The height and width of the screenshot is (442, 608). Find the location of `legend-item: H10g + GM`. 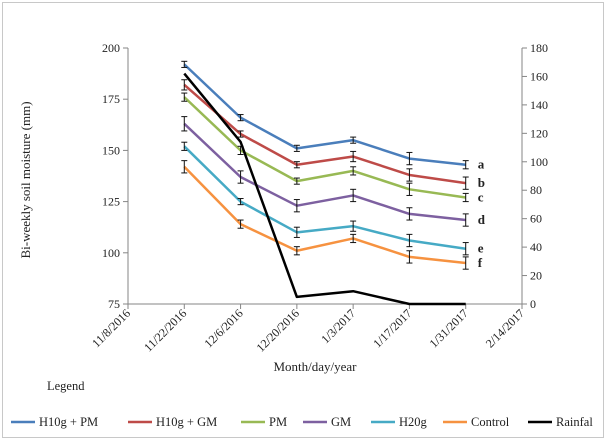

legend-item: H10g + GM is located at coordinates (172, 422).